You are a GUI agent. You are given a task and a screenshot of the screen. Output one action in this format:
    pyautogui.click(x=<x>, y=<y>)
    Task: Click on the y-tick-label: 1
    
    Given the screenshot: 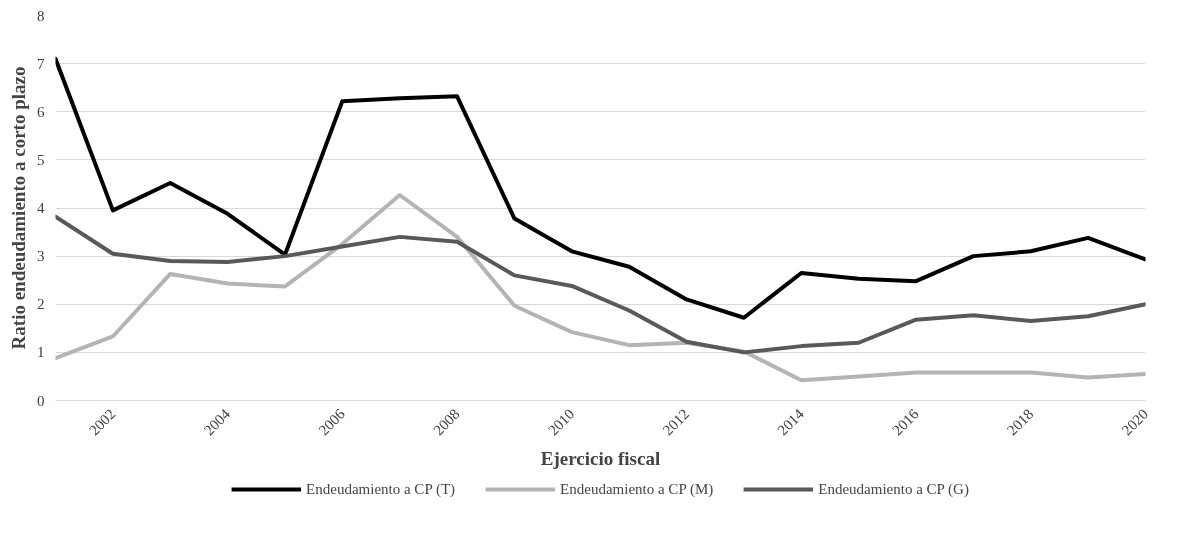 What is the action you would take?
    pyautogui.click(x=41, y=352)
    